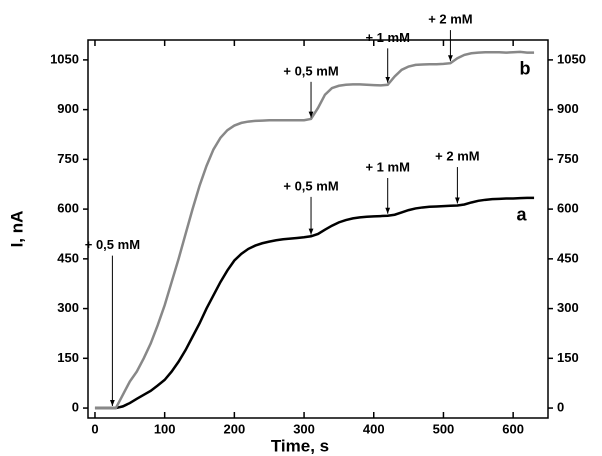  I want to click on y-tick-label: 150, so click(68, 357).